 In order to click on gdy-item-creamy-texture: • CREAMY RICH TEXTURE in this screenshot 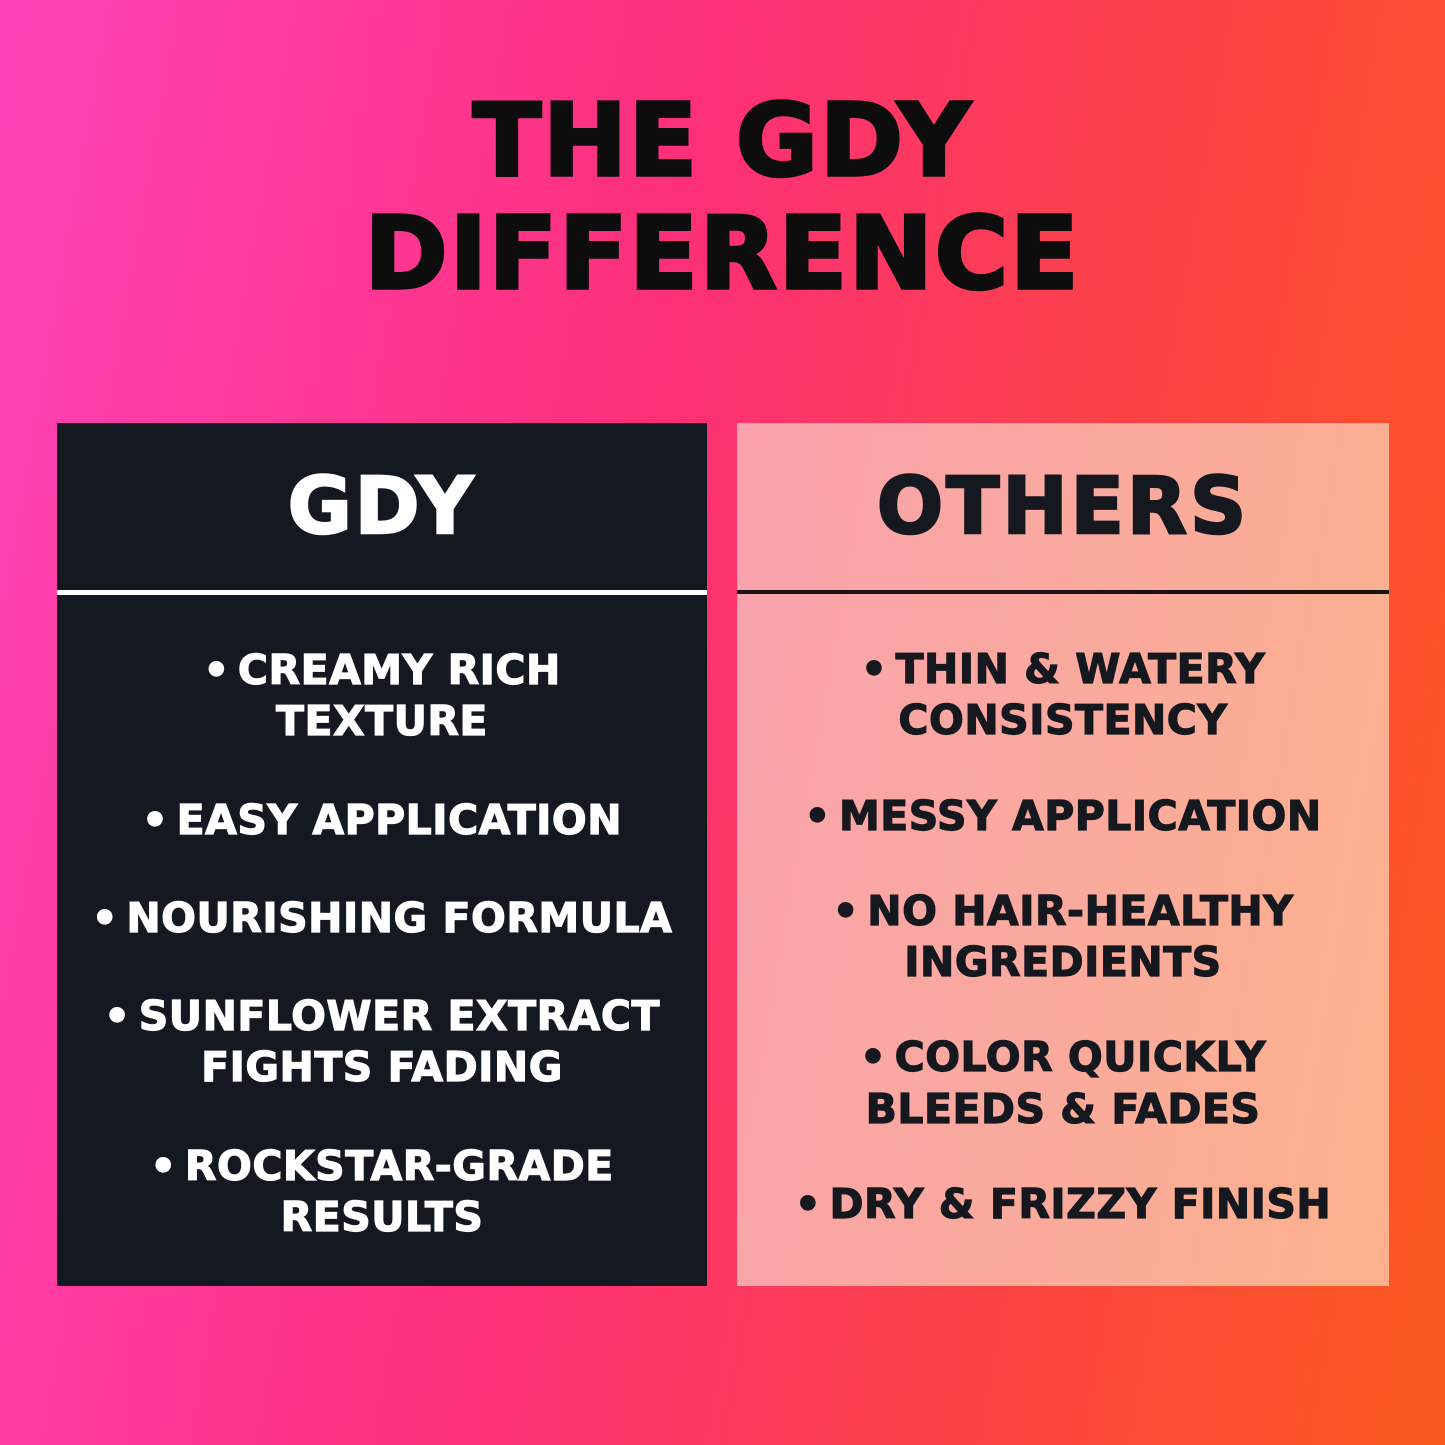, I will do `click(382, 696)`.